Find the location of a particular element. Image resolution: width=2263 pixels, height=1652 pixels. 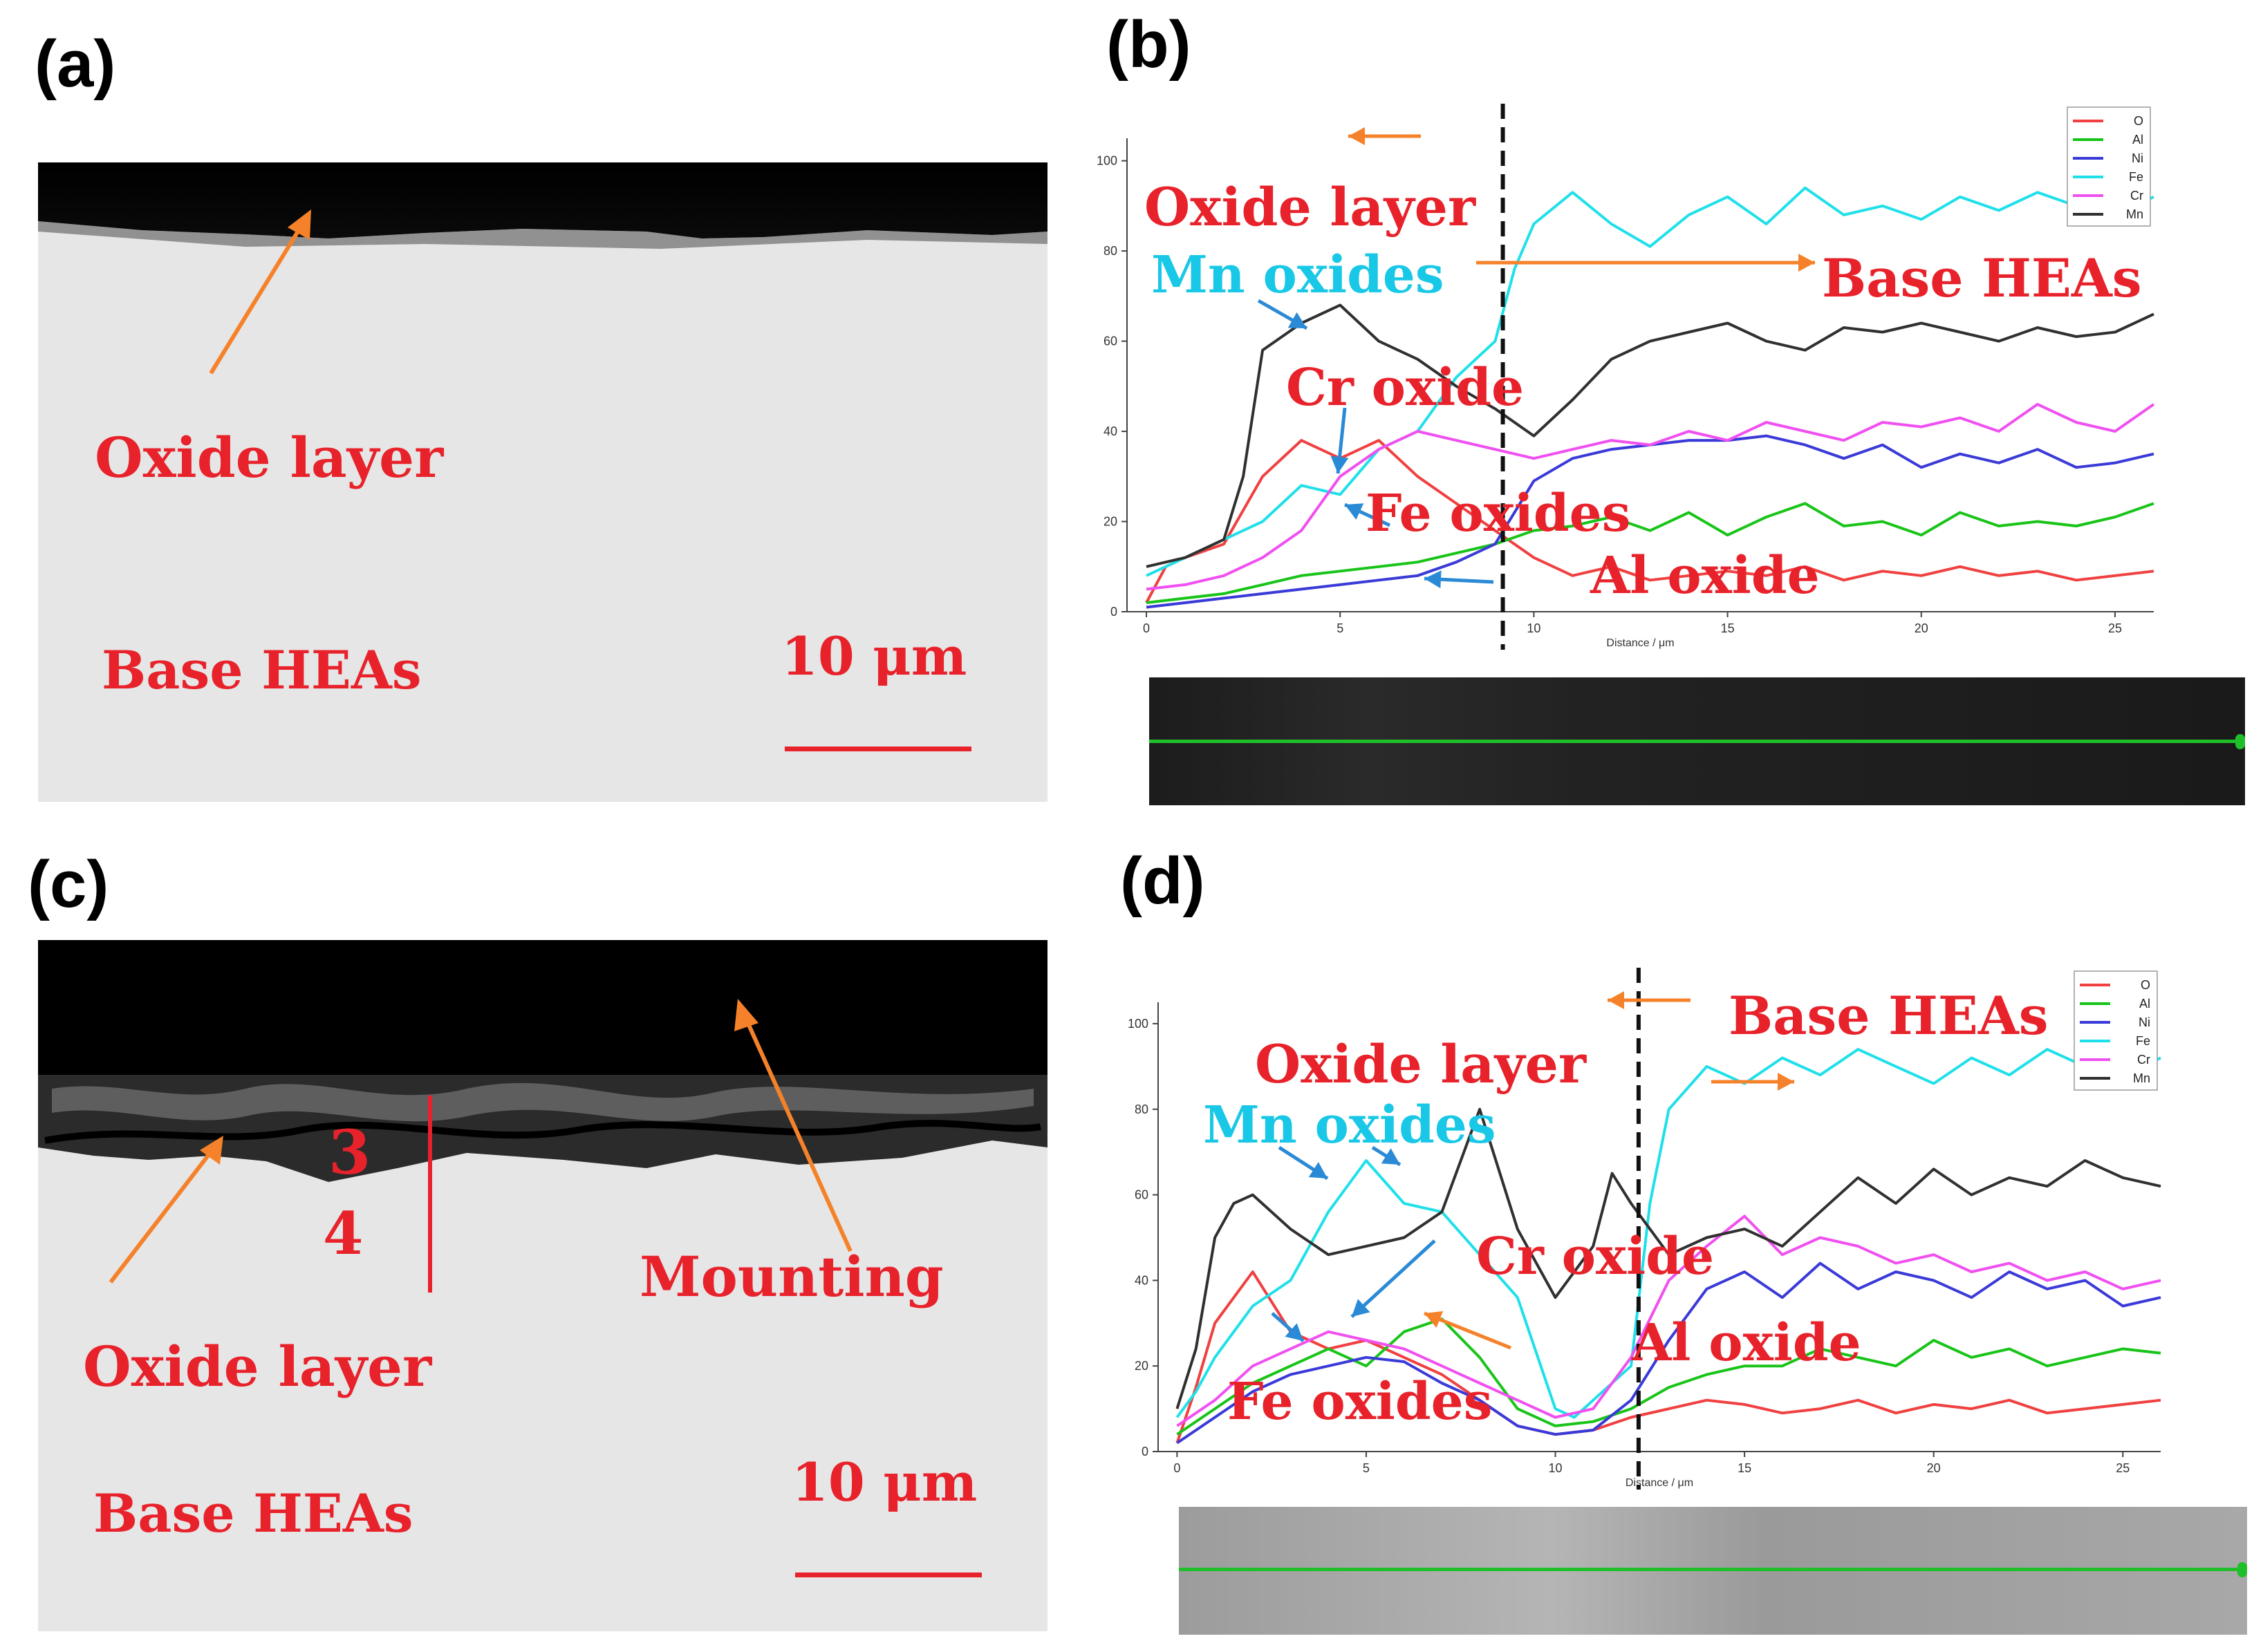

cr-oxide-label-d: Cr oxide is located at coordinates (1595, 1256).